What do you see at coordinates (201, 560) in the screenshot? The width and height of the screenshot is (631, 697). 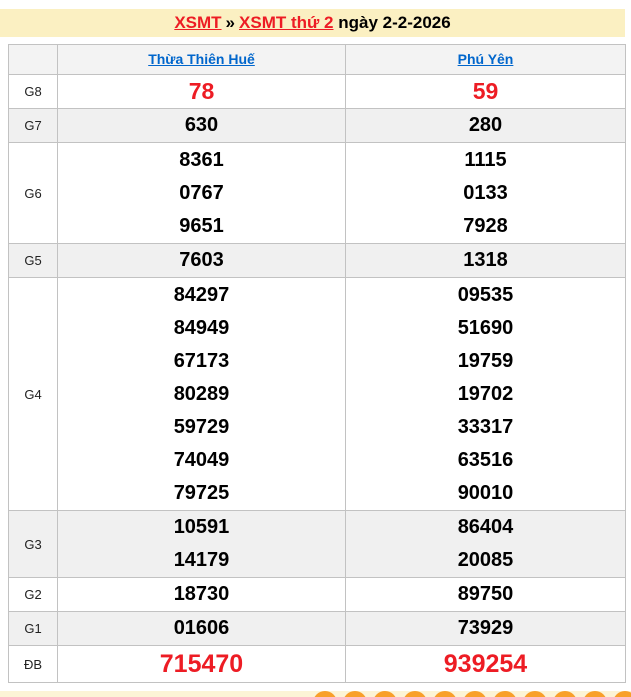 I see `g3-hue-value: 14179` at bounding box center [201, 560].